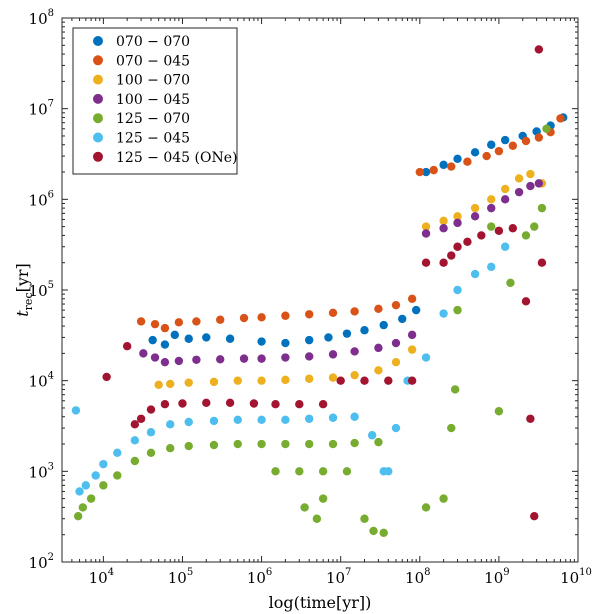 The width and height of the screenshot is (598, 614). What do you see at coordinates (153, 119) in the screenshot?
I see `legend-label: 125 − 070` at bounding box center [153, 119].